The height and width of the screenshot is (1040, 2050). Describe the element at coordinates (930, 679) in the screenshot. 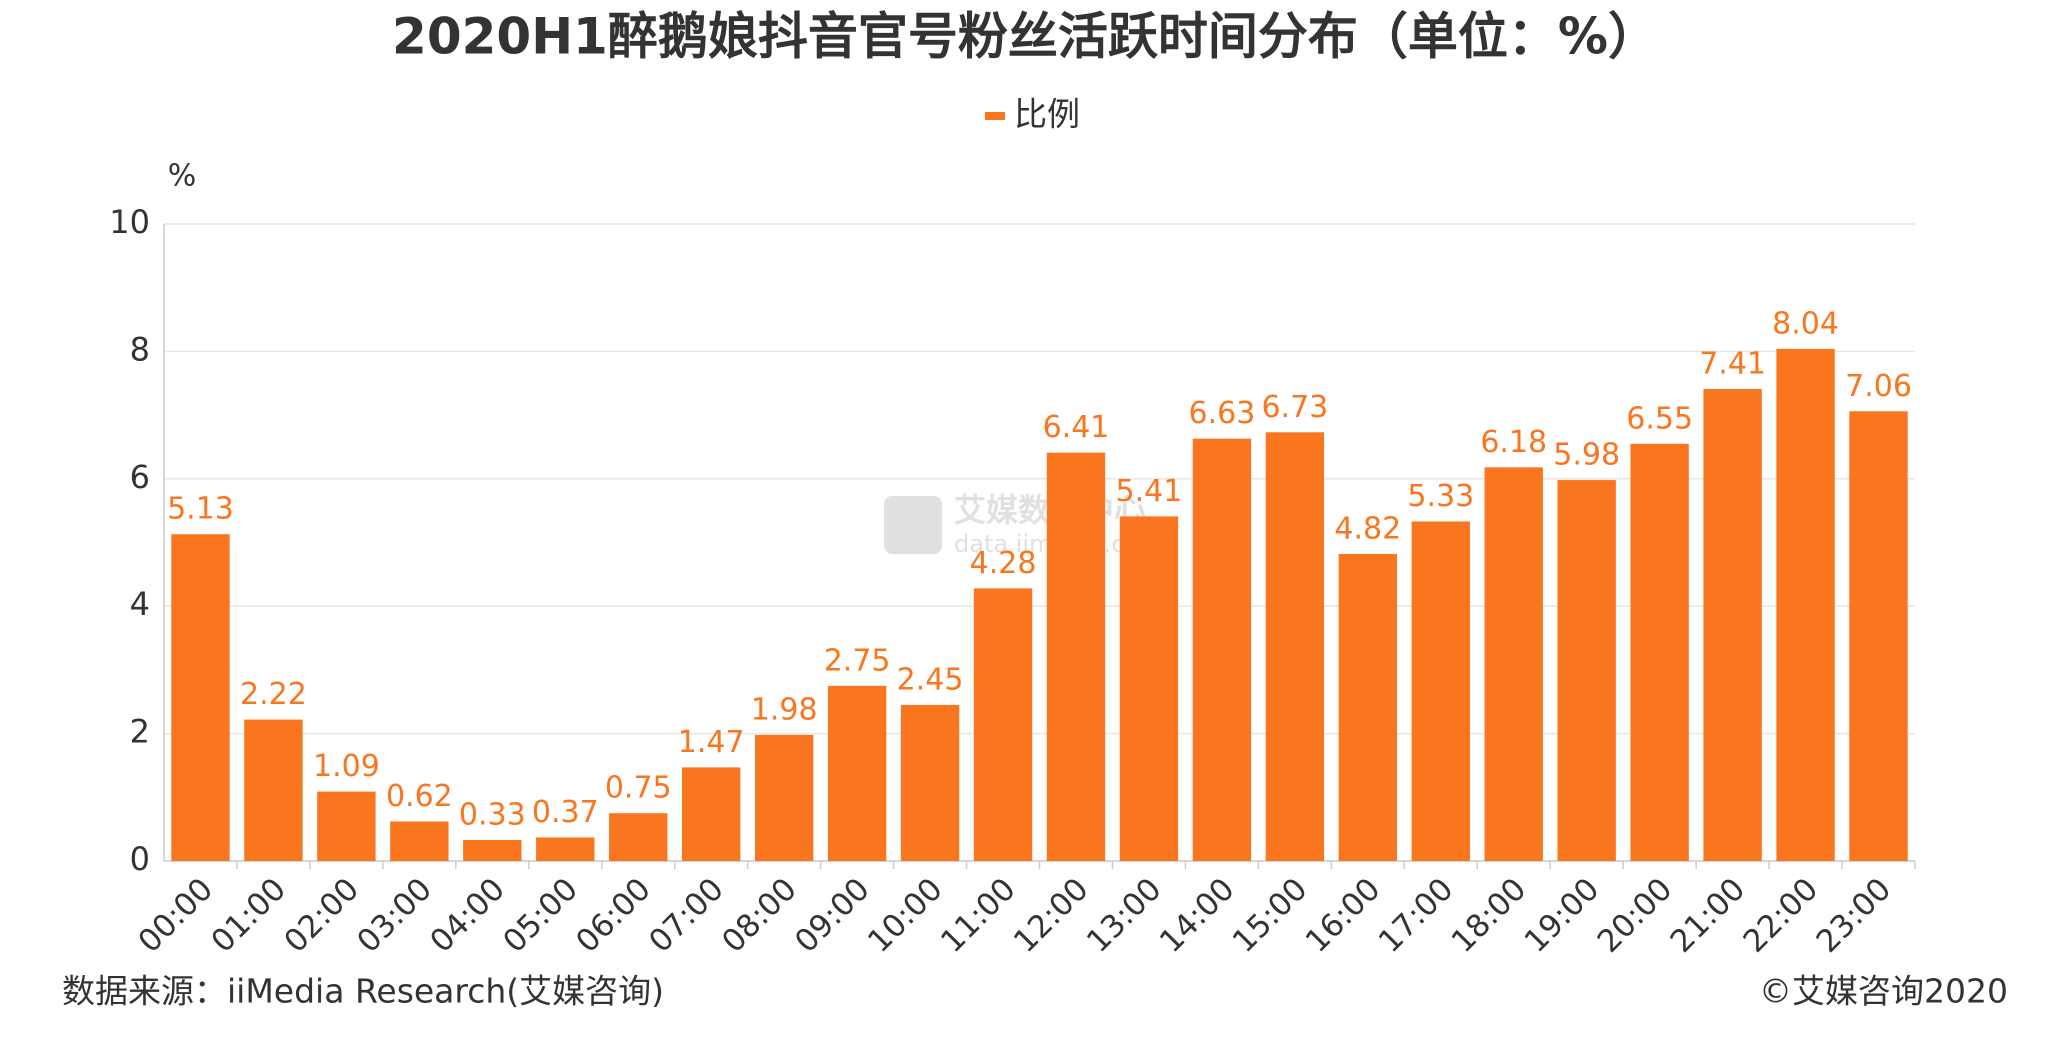

I see `data-label: 2.45` at that location.